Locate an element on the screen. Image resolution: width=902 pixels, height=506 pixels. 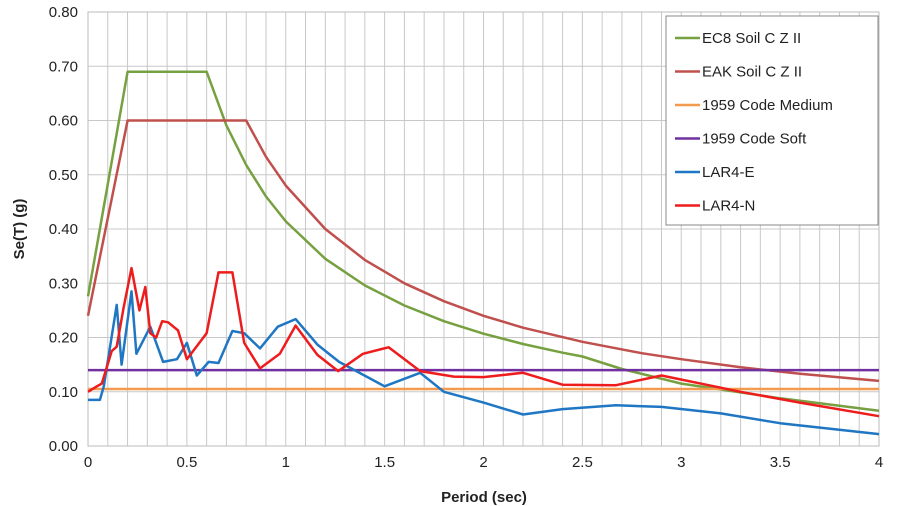
x-tick-label: 3 is located at coordinates (681, 462).